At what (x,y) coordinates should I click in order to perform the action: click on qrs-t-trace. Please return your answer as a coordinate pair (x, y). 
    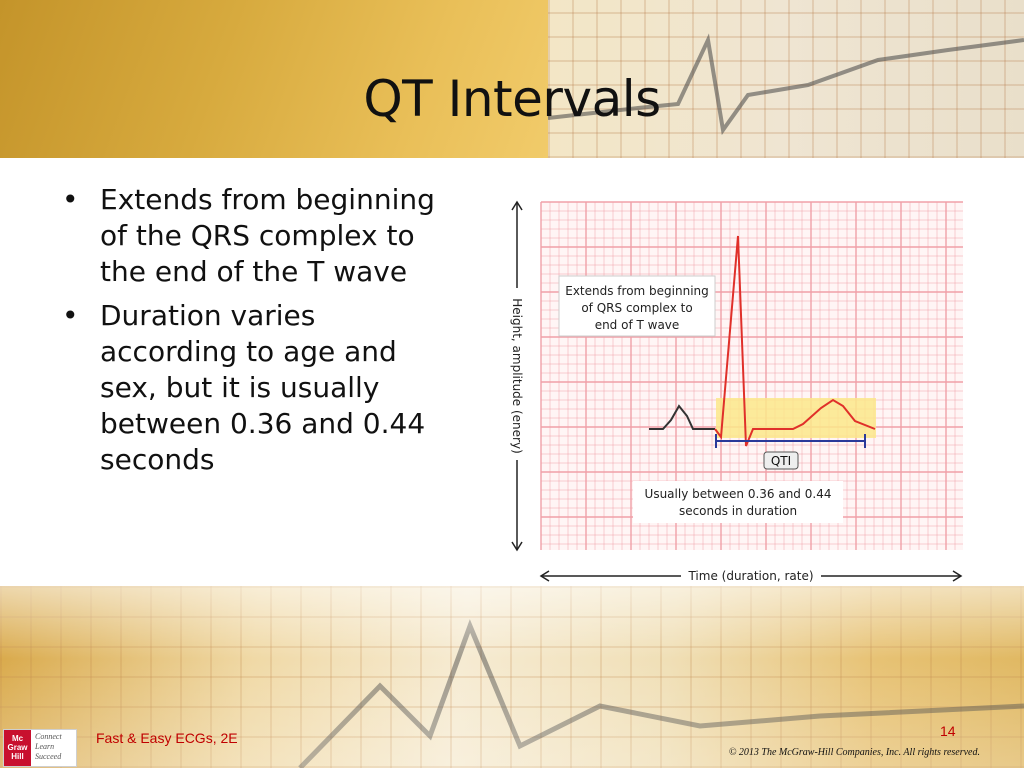
    Looking at the image, I should click on (795, 341).